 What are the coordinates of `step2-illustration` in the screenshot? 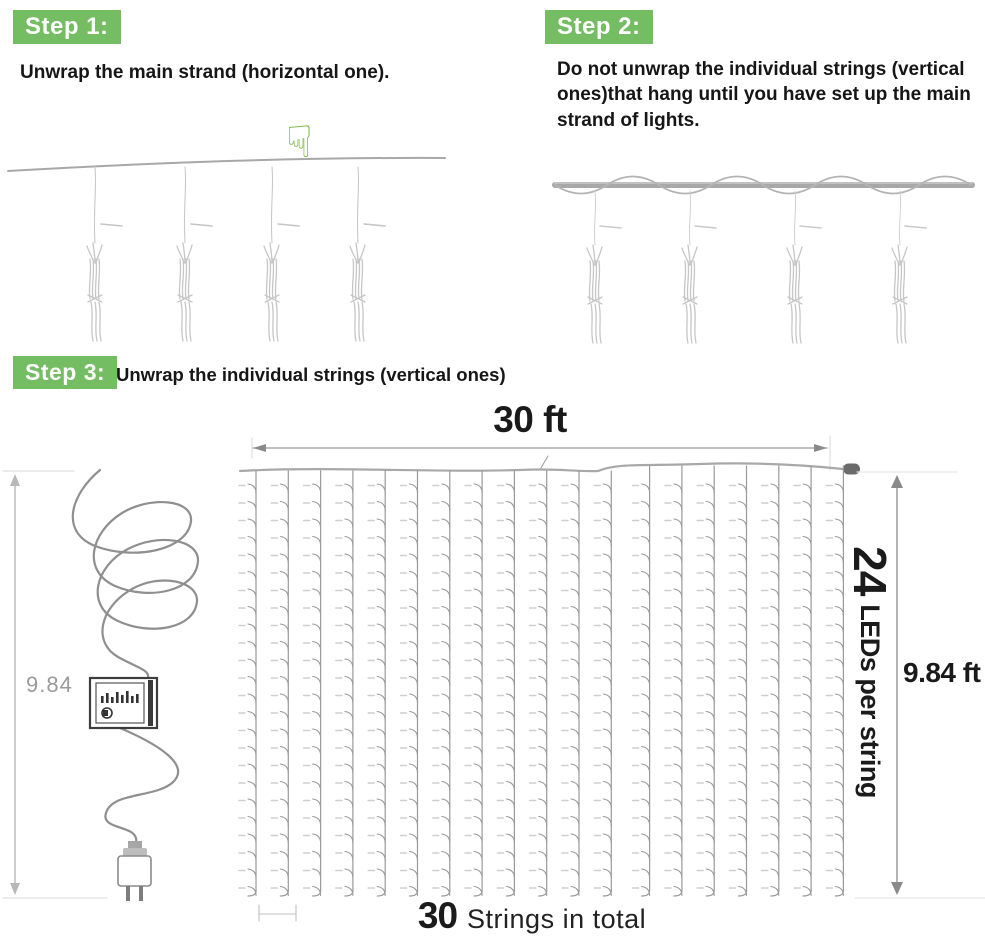 It's located at (763, 259).